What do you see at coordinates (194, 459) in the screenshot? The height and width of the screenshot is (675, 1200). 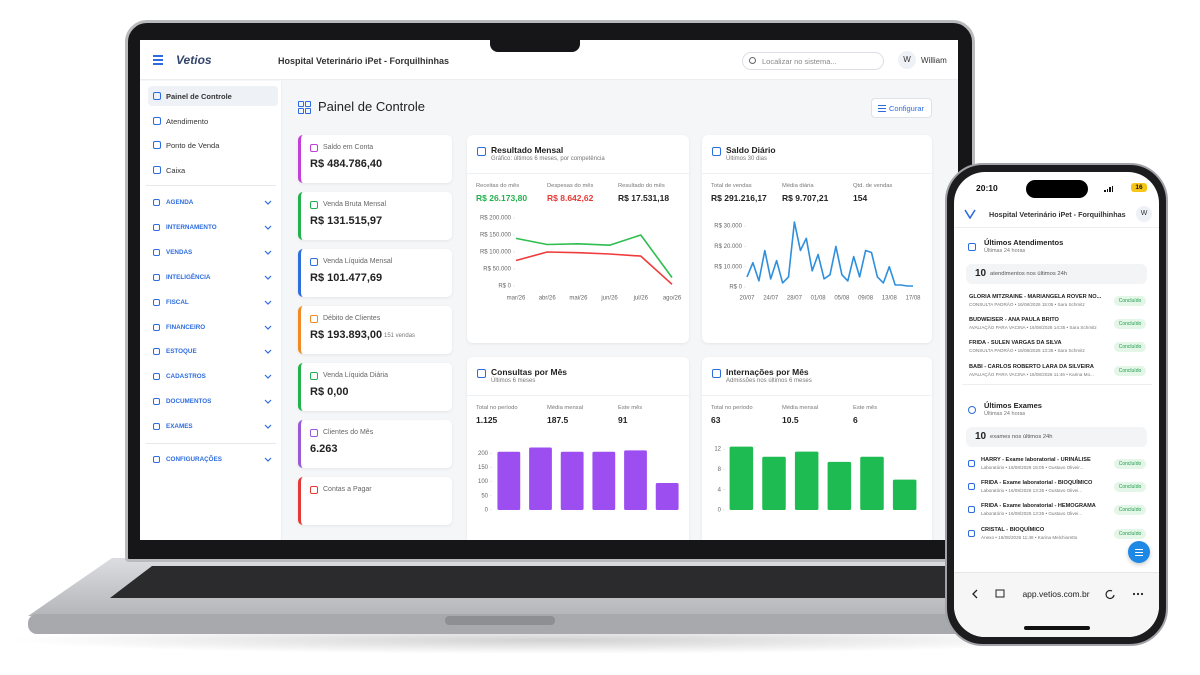 I see `nav-section-label: CONFIGURAÇÕES` at bounding box center [194, 459].